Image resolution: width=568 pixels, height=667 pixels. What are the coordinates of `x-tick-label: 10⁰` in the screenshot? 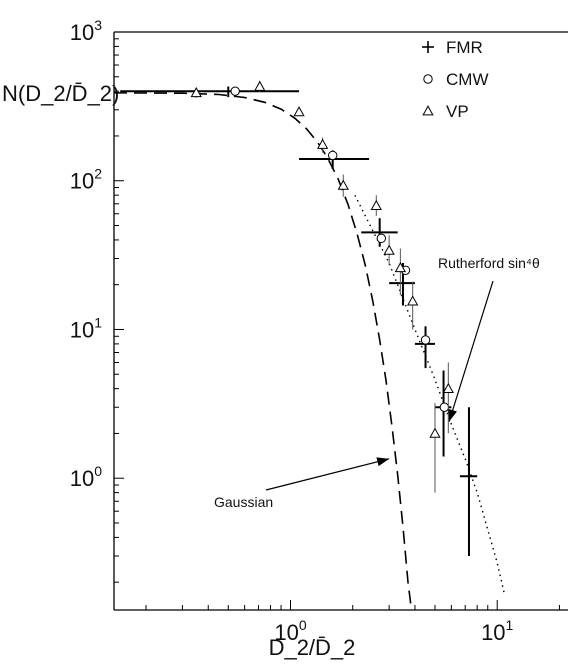 It's located at (290, 631).